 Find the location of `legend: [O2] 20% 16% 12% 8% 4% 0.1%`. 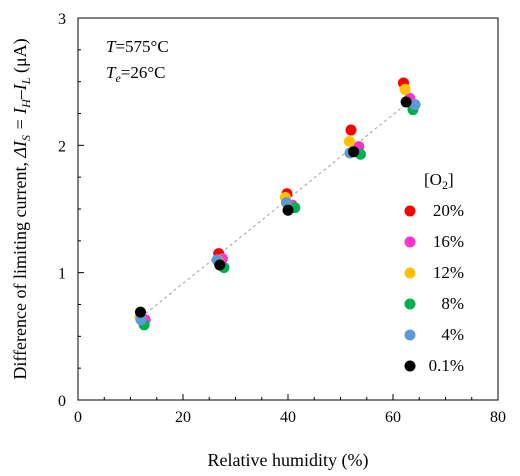

legend: [O2] 20% 16% 12% 8% 4% 0.1% is located at coordinates (434, 272).